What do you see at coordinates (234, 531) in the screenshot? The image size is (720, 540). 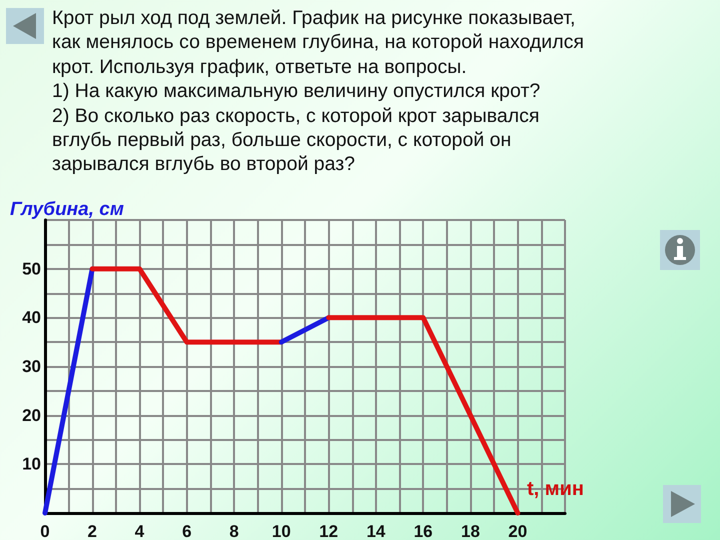 I see `x-tick-label: 8` at bounding box center [234, 531].